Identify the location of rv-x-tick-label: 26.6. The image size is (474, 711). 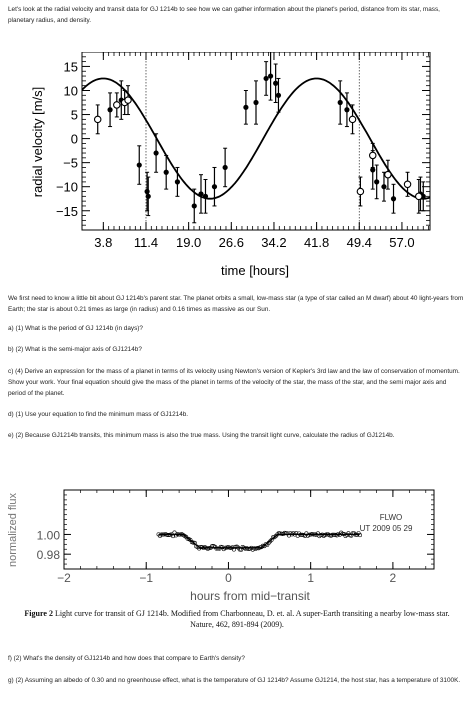
(231, 242).